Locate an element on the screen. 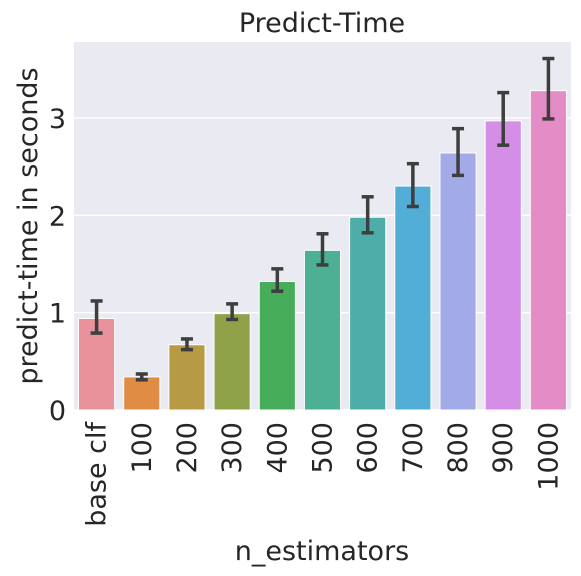  x-tick-label: 900 is located at coordinates (503, 448).